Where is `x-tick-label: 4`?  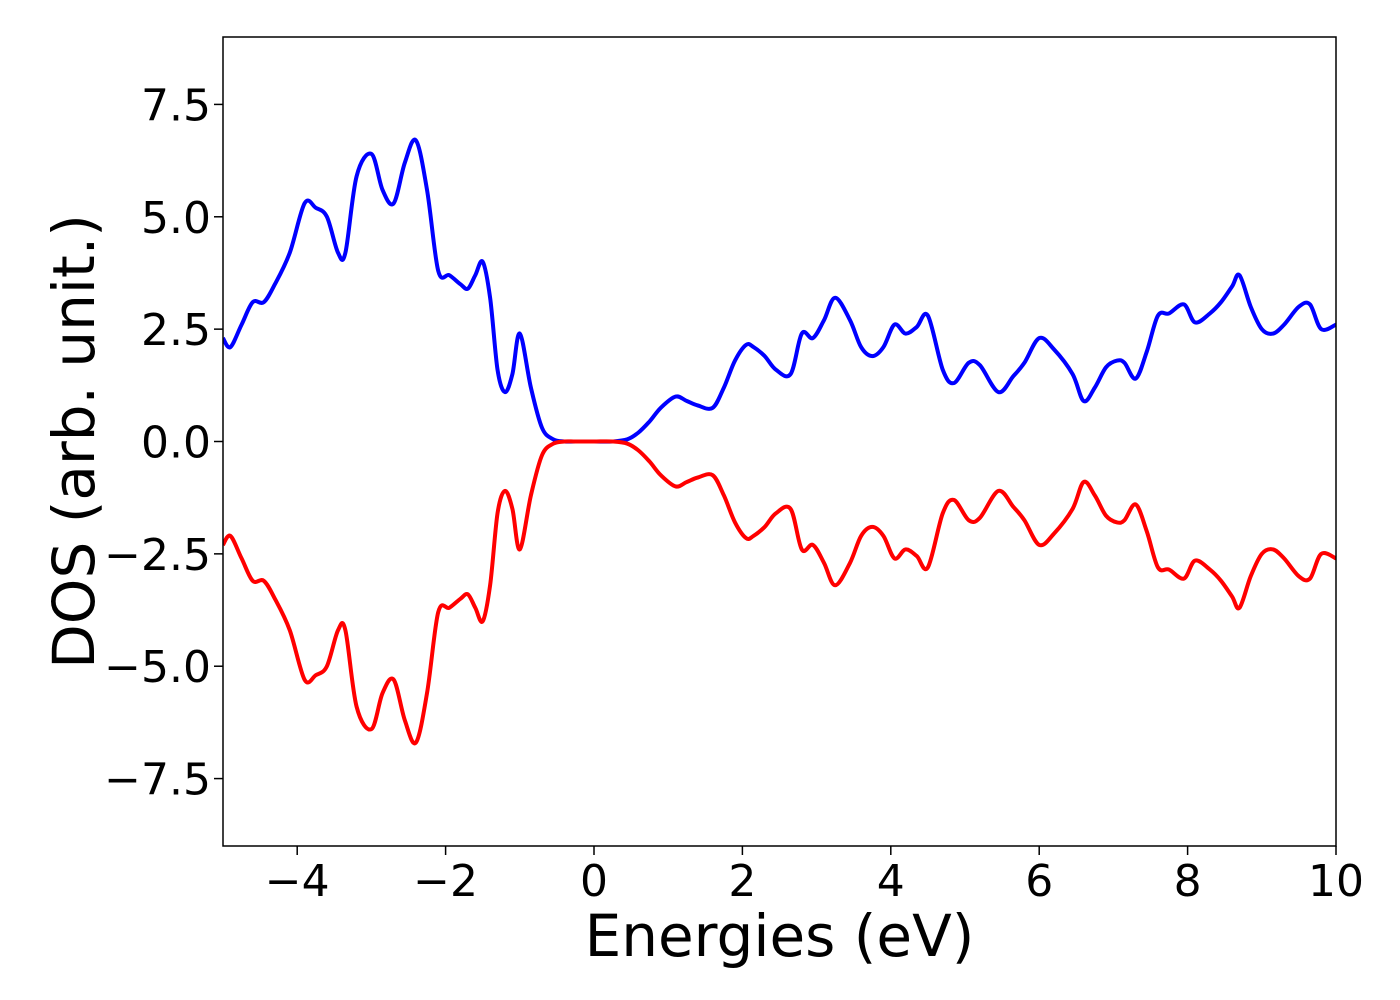 x-tick-label: 4 is located at coordinates (891, 881).